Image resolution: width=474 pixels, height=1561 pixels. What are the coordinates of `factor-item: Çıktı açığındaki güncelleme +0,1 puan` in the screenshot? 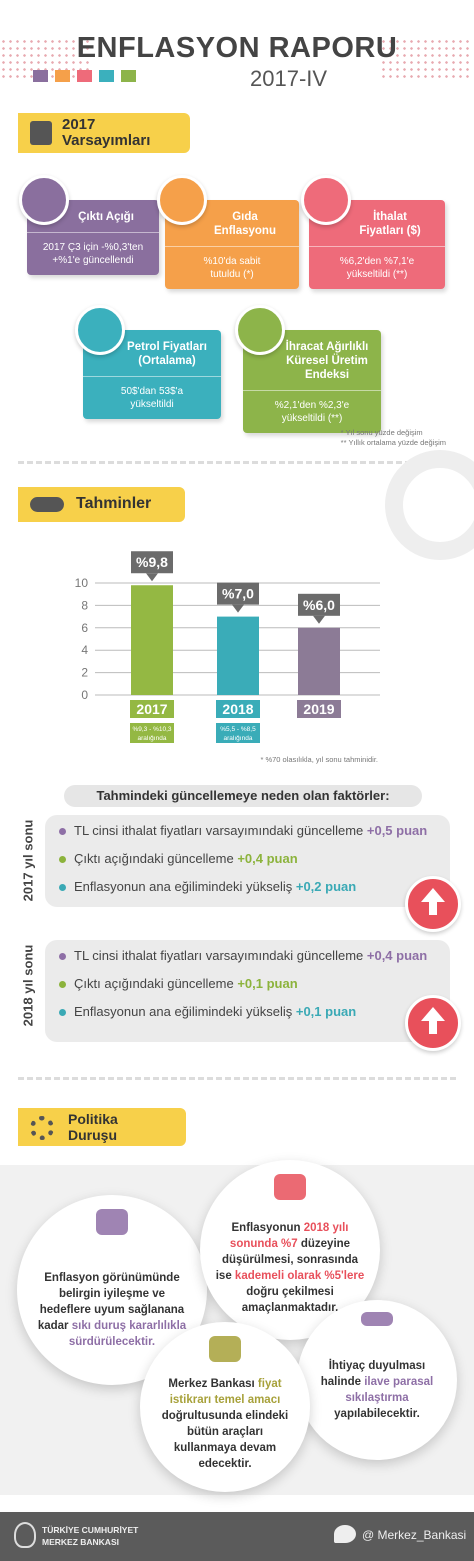 It's located at (178, 983).